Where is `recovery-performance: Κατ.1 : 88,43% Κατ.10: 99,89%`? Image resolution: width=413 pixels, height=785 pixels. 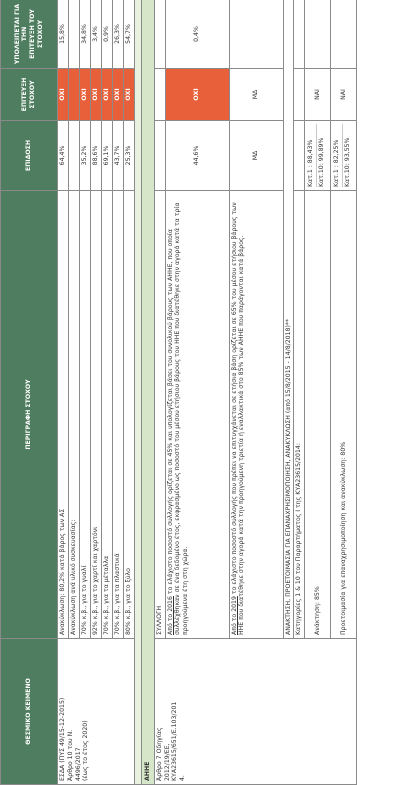
recovery-performance: Κατ.1 : 88,43% Κατ.10: 99,89% is located at coordinates (317, 155).